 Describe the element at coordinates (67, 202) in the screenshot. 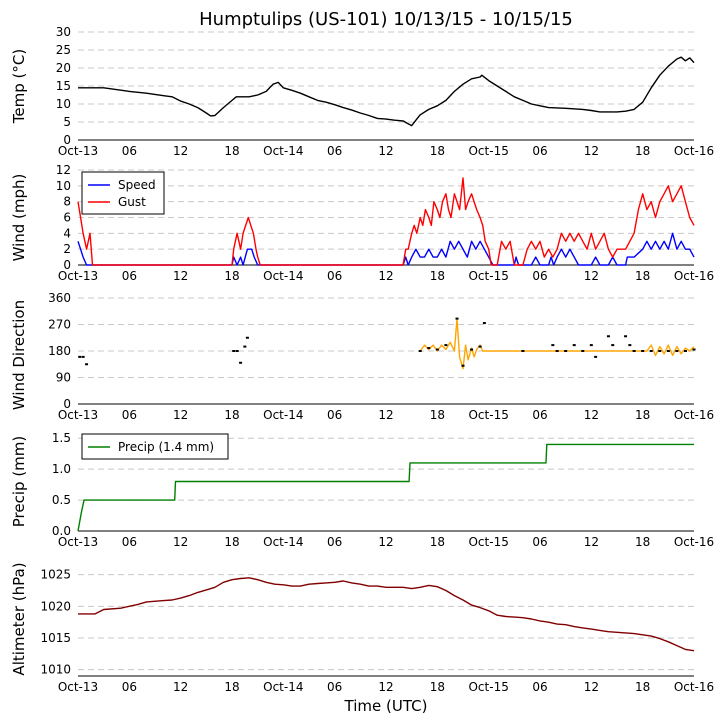

I see `wind-y-tick-label: 8` at that location.